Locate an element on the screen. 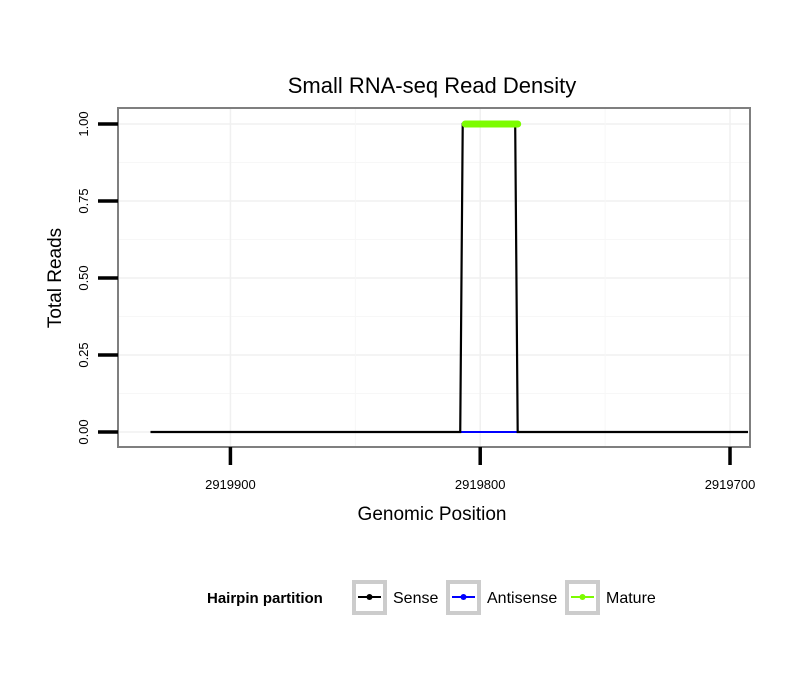 The height and width of the screenshot is (690, 810). legend-point-sense is located at coordinates (369, 597).